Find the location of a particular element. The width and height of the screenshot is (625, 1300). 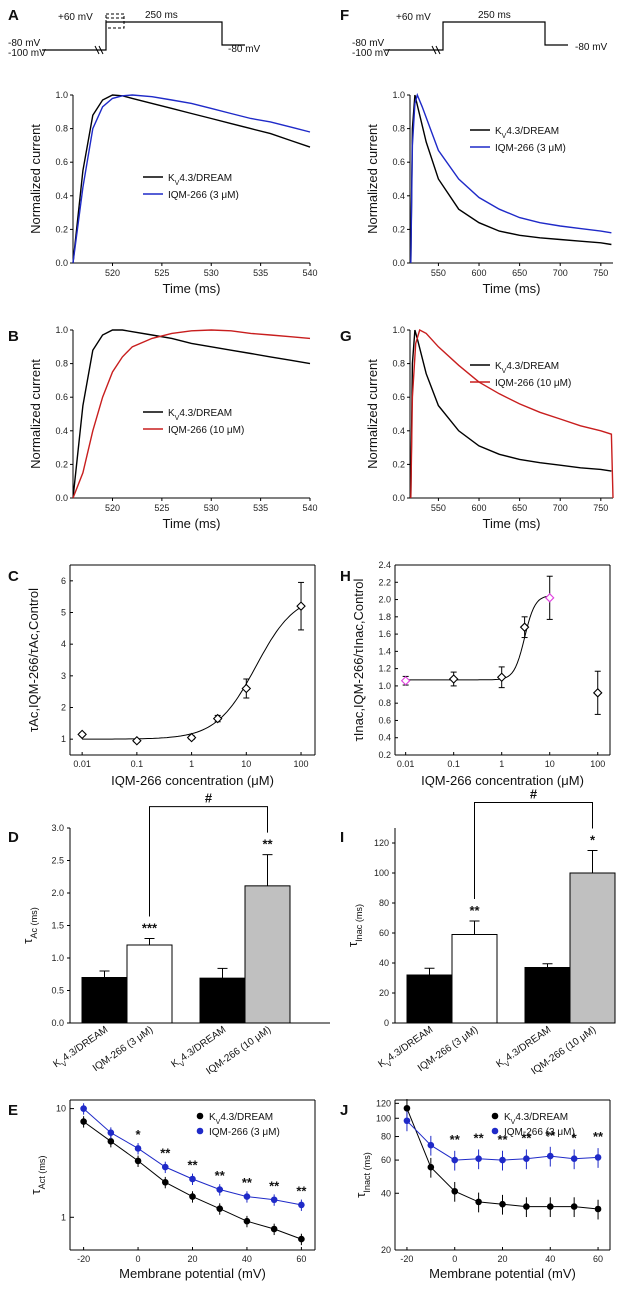

I-ytick-label: 120 is located at coordinates (381, 843).